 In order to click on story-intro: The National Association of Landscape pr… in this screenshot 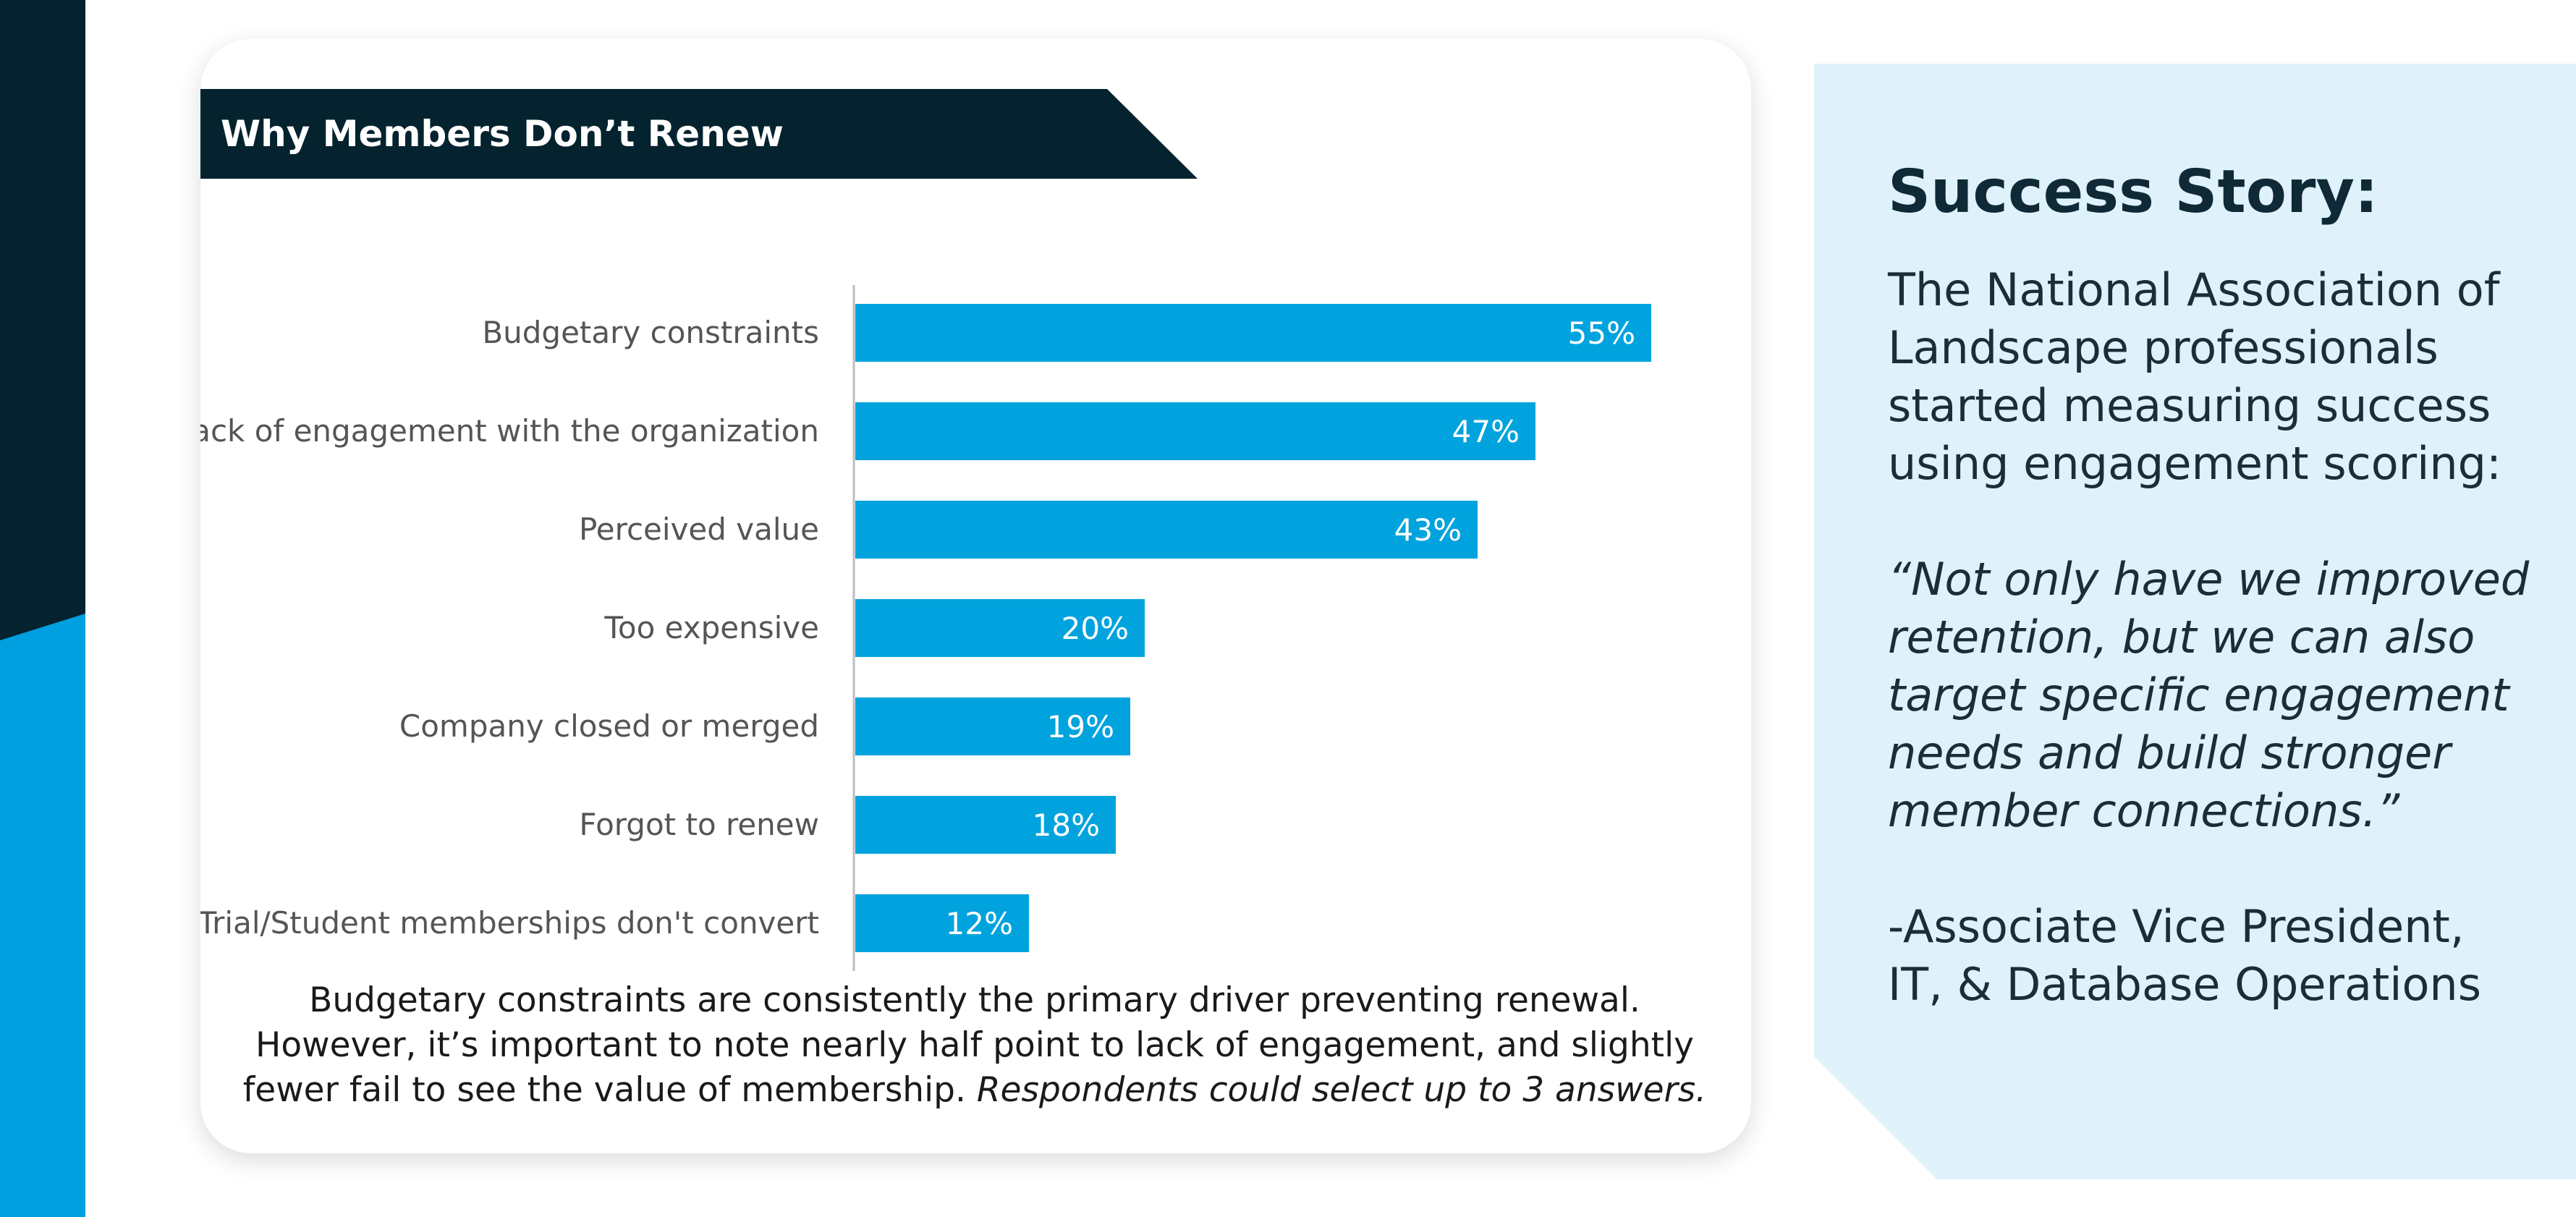, I will do `click(2194, 376)`.